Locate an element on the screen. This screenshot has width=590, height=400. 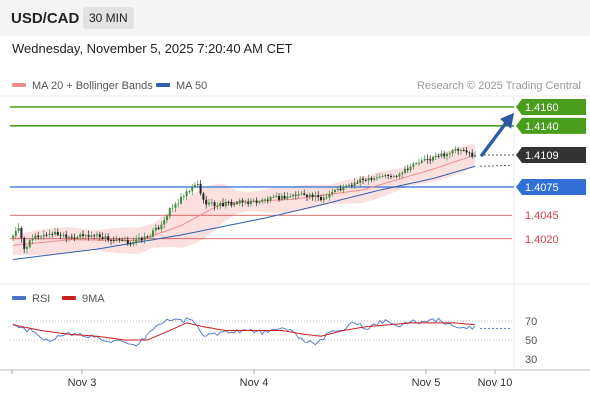
rsi-legend-label-rsi: RSI is located at coordinates (41, 299).